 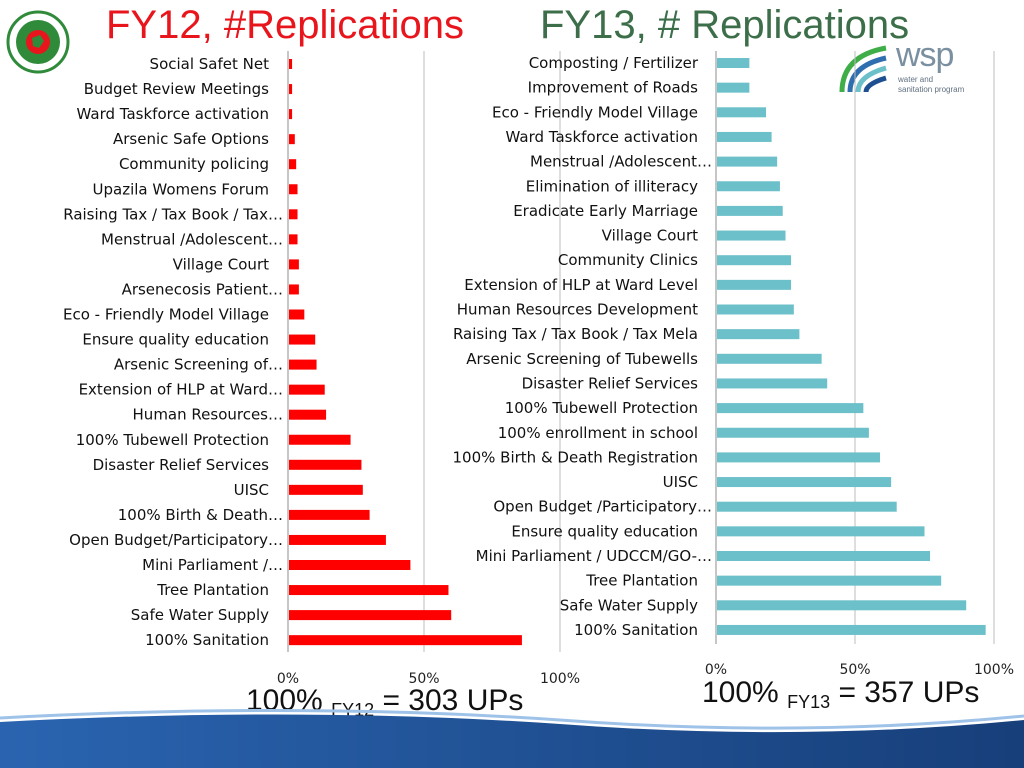 I want to click on fy12-x-tick-label: 100%, so click(x=560, y=679).